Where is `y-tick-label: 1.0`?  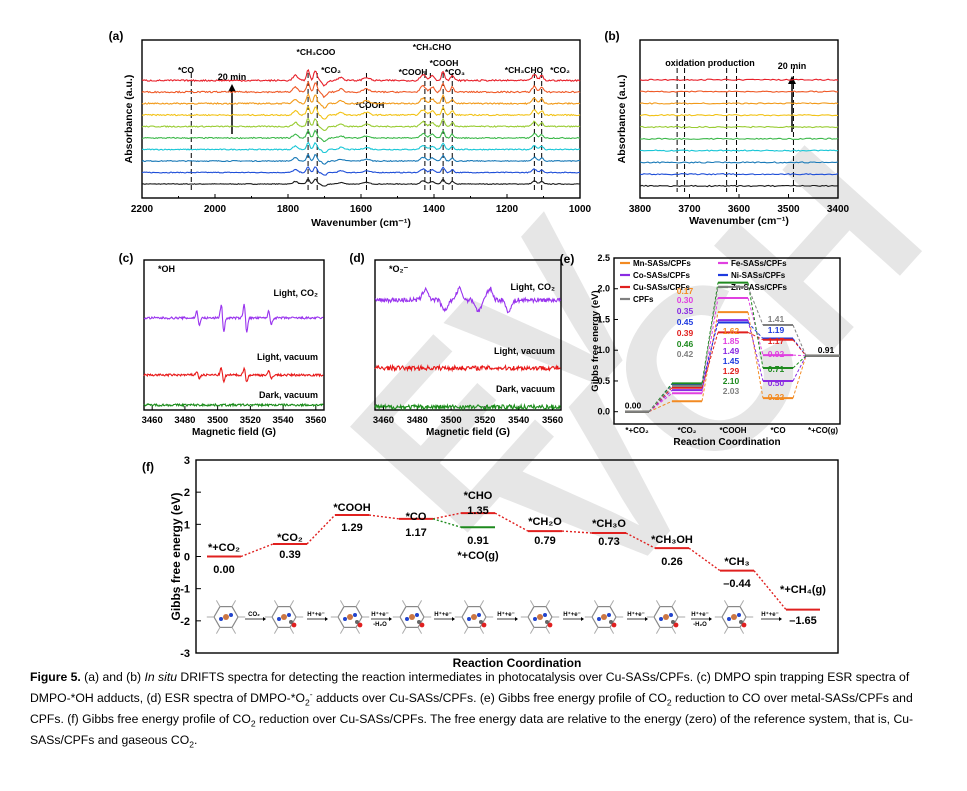 y-tick-label: 1.0 is located at coordinates (603, 350).